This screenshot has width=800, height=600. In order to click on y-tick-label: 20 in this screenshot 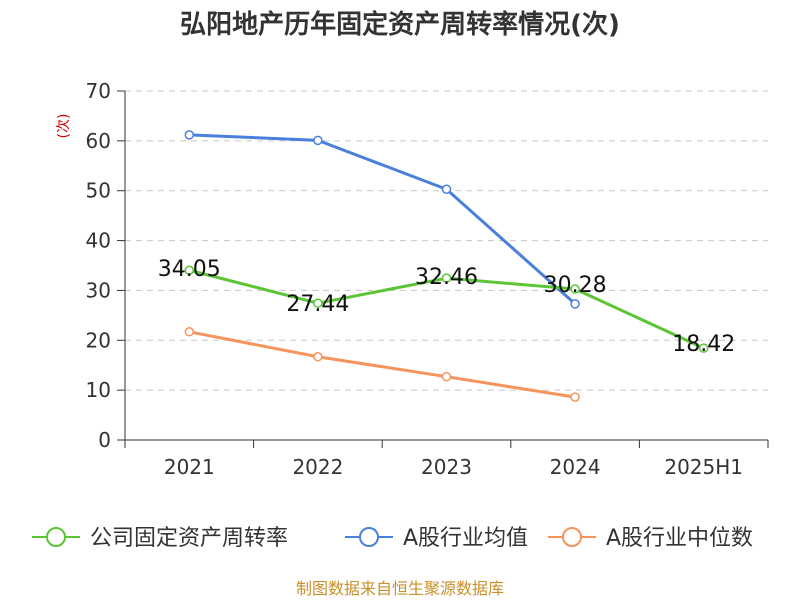, I will do `click(98, 340)`.